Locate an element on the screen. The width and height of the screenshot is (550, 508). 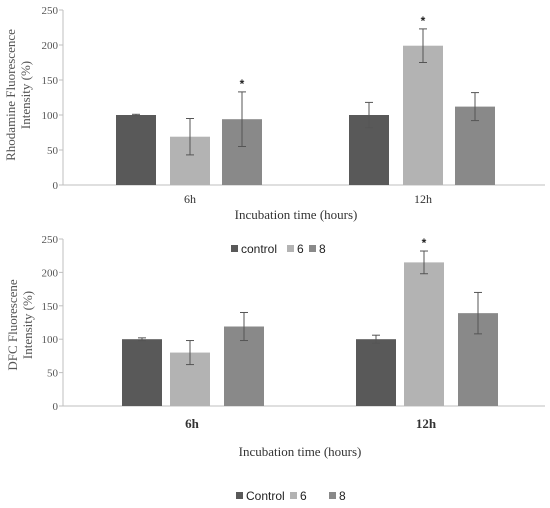
y-axis-title: DFC Fluorescene is located at coordinates (12, 325).